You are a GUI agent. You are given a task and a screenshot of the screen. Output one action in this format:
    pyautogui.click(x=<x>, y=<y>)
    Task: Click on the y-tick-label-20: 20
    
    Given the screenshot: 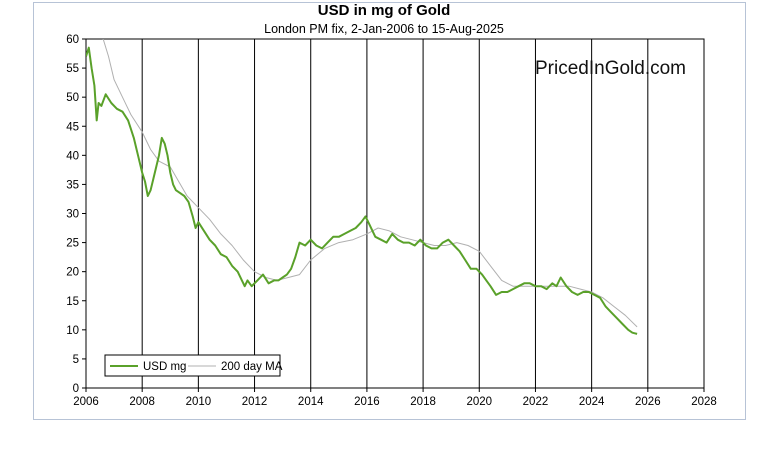 What is the action you would take?
    pyautogui.click(x=72, y=273)
    